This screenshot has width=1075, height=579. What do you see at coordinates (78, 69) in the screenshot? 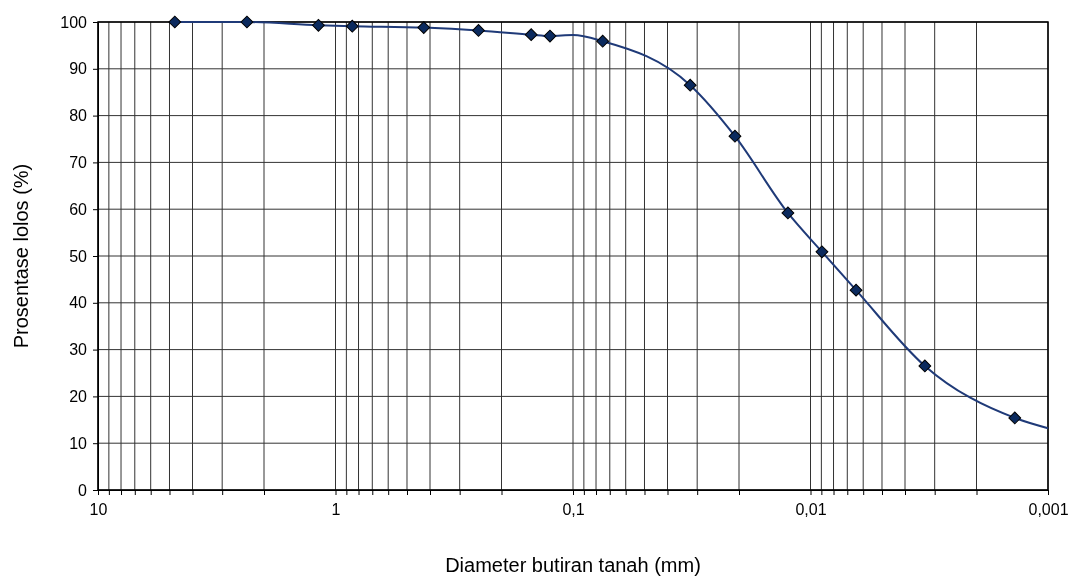
I see `y-tick-label: 90` at bounding box center [78, 69].